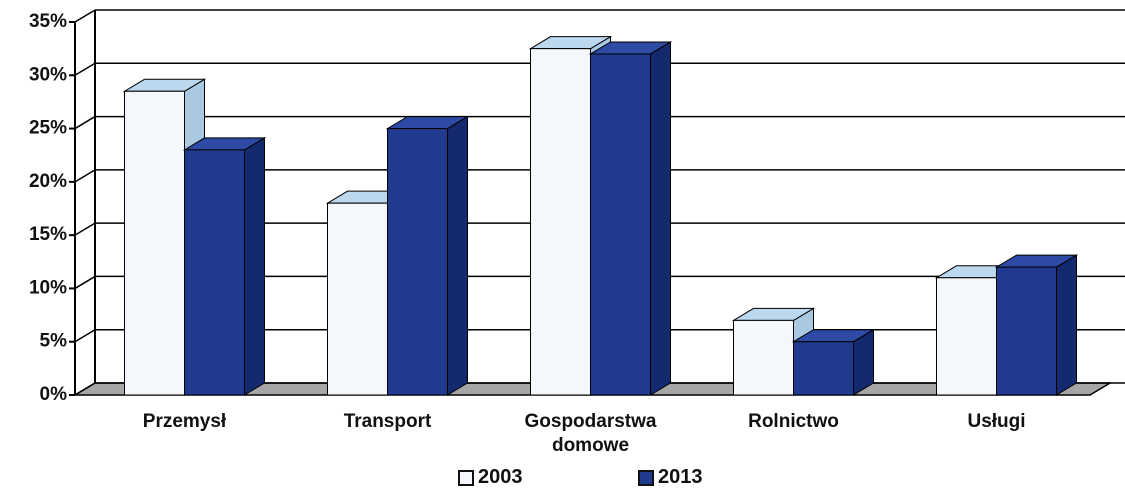 This screenshot has height=490, width=1125. I want to click on x-tick-label: Transport, so click(387, 421).